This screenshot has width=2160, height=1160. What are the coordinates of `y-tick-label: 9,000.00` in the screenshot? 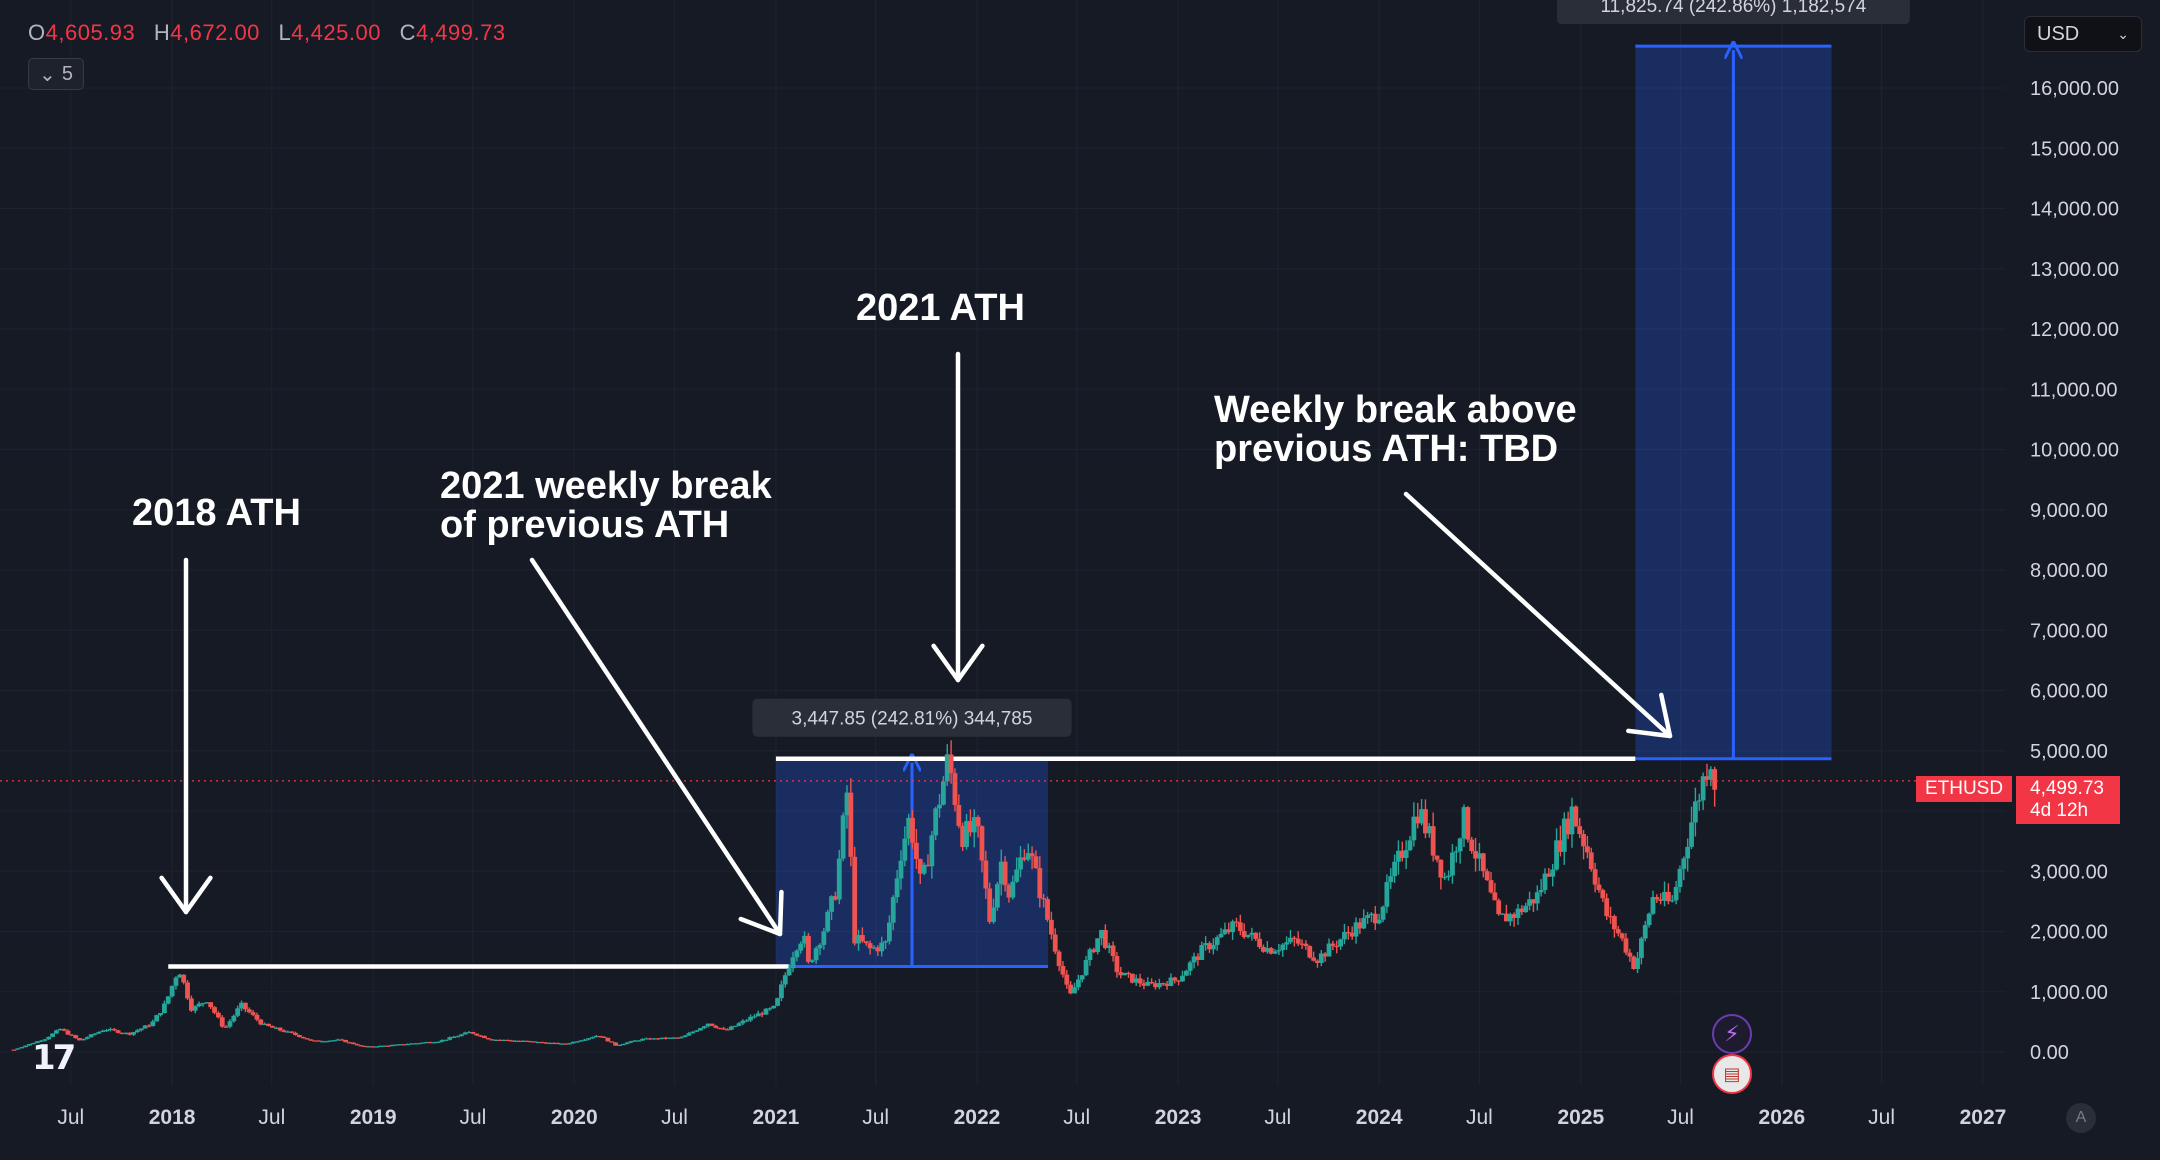 It's located at (2069, 511).